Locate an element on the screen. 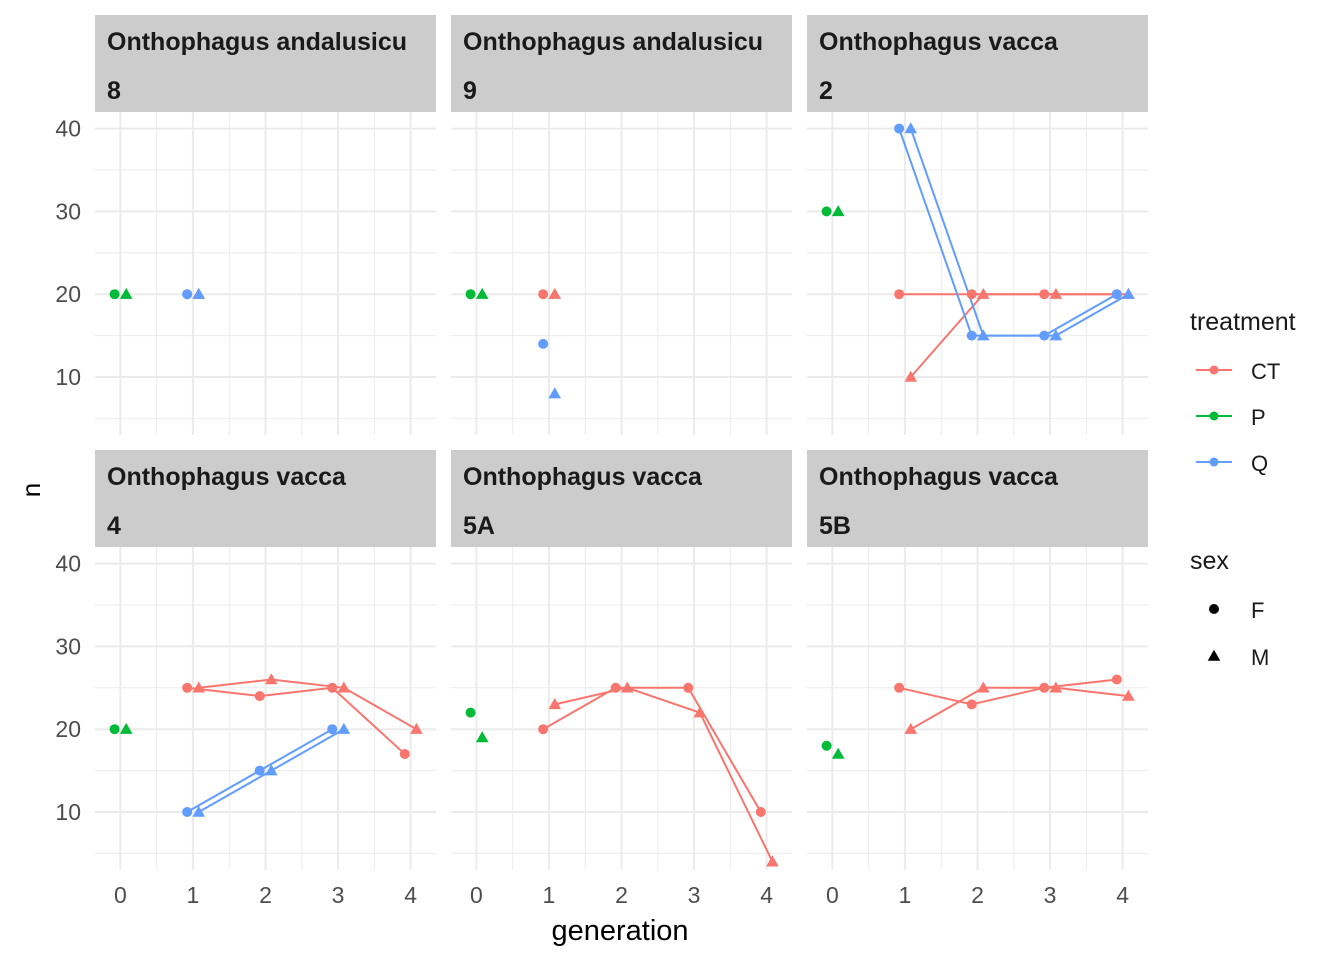 The height and width of the screenshot is (960, 1344). legend-label: Q is located at coordinates (1259, 463).